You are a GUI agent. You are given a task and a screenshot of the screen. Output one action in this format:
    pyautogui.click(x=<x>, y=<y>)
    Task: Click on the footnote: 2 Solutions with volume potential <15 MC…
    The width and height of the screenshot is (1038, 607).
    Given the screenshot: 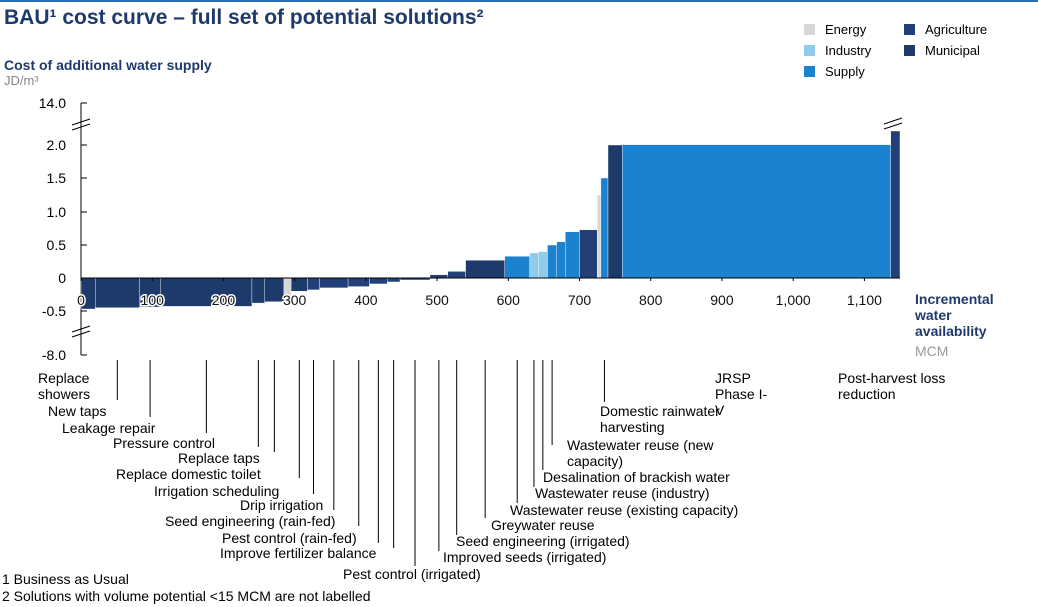 What is the action you would take?
    pyautogui.click(x=186, y=596)
    